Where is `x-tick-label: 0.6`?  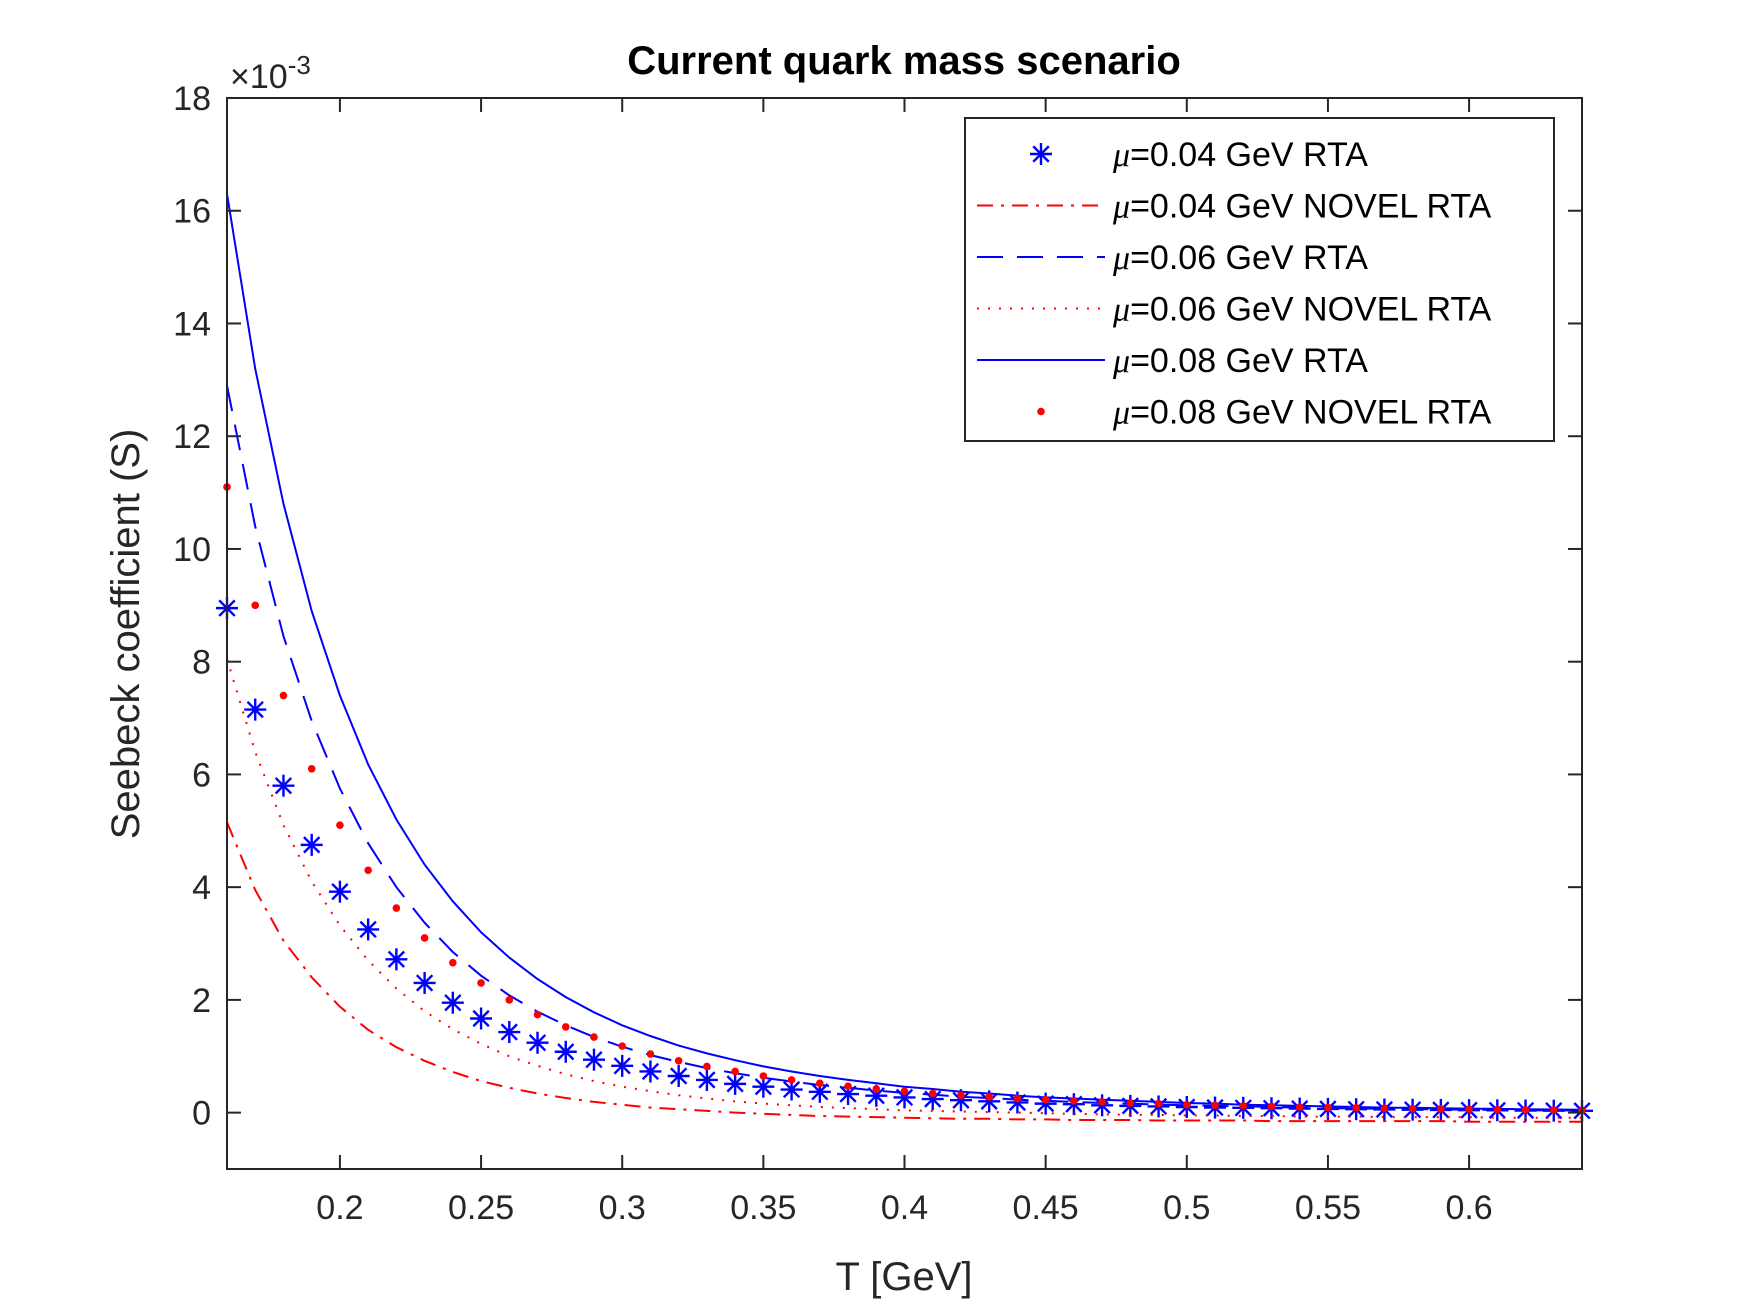
x-tick-label: 0.6 is located at coordinates (1468, 1208).